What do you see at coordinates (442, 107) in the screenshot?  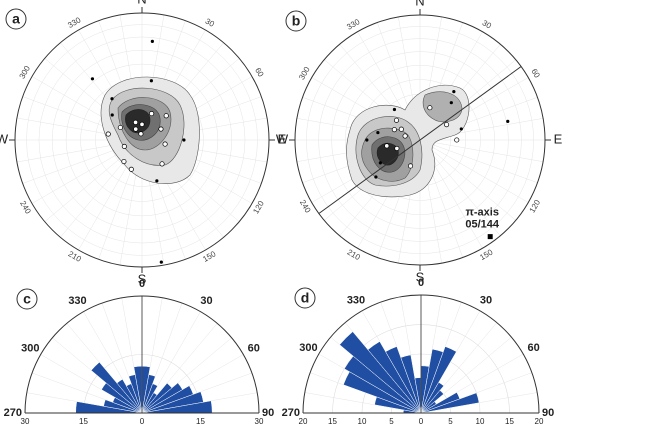 I see `contour` at bounding box center [442, 107].